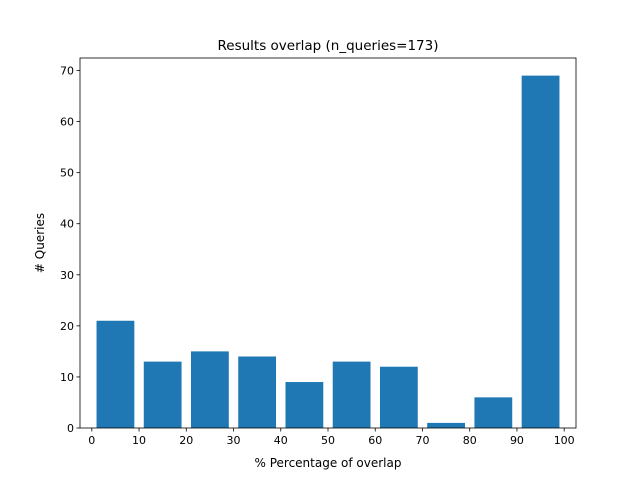  What do you see at coordinates (139, 440) in the screenshot?
I see `x-tick-label: 10` at bounding box center [139, 440].